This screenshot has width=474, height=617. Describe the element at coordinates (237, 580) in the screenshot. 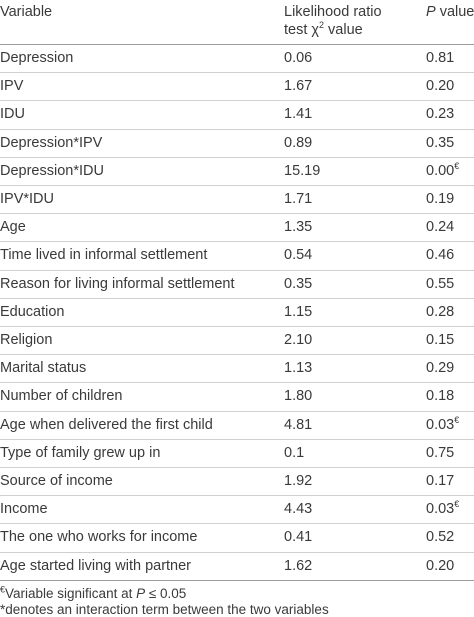

I see `bottom-rule` at that location.